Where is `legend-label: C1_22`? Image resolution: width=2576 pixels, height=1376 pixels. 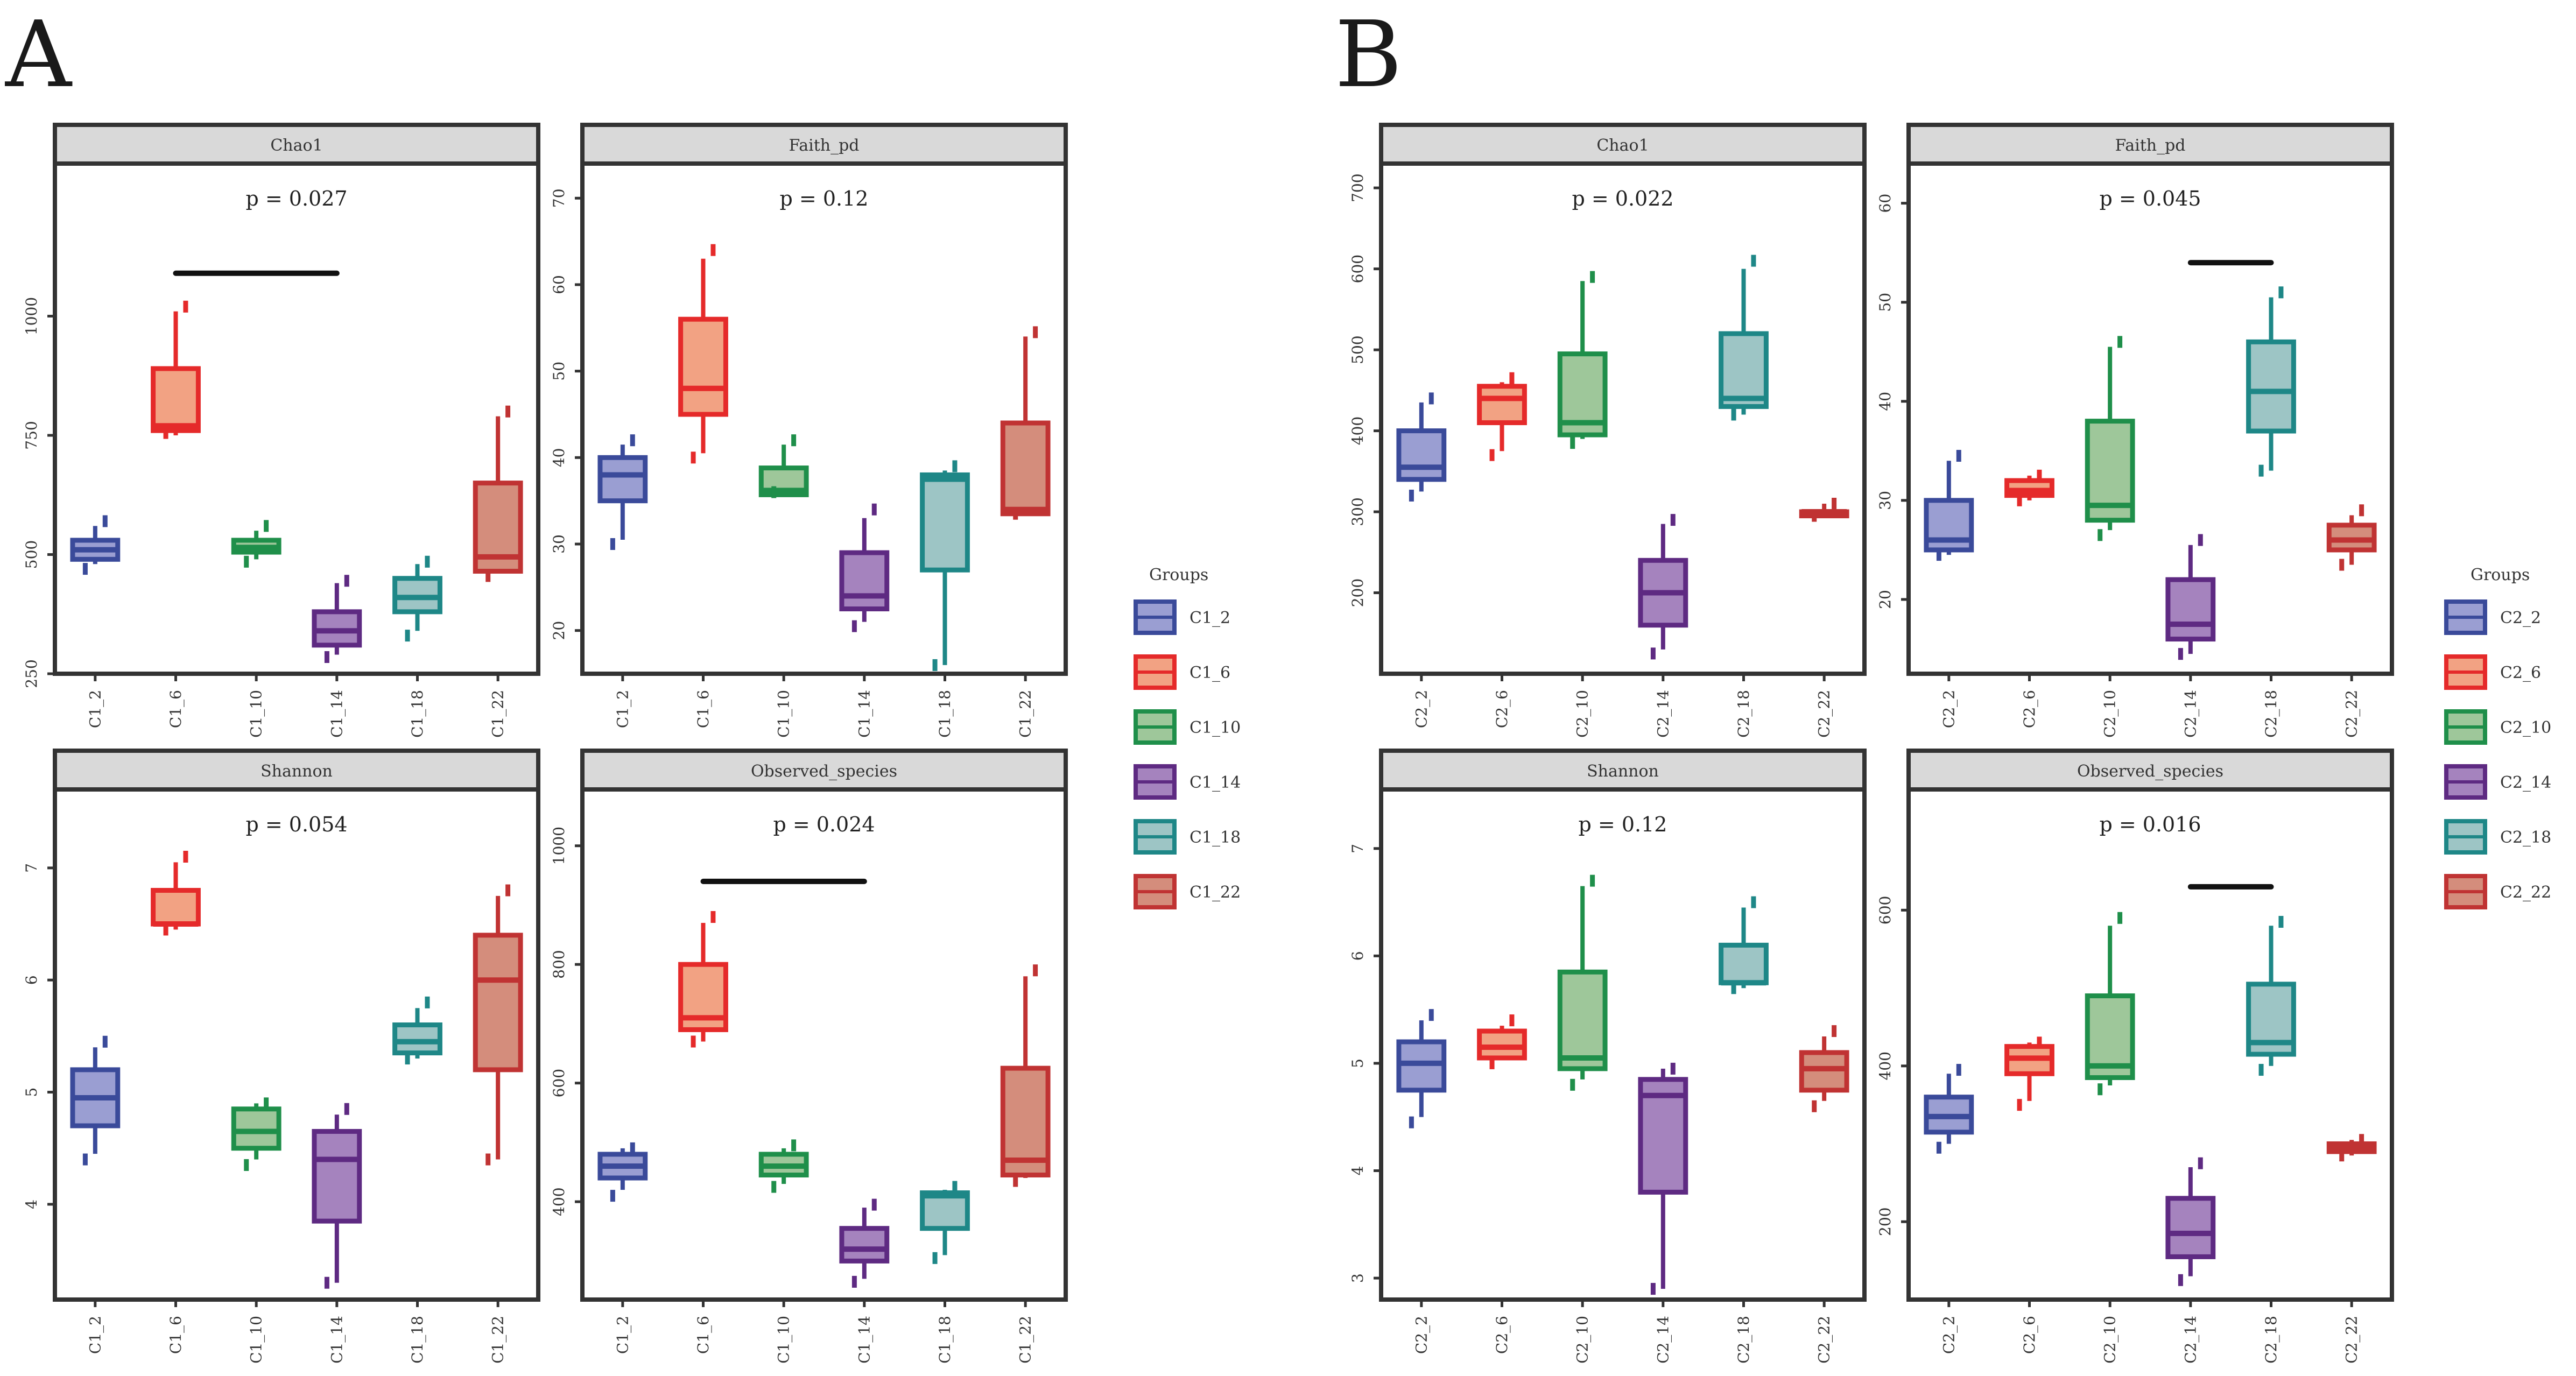
legend-label: C1_22 is located at coordinates (1215, 893).